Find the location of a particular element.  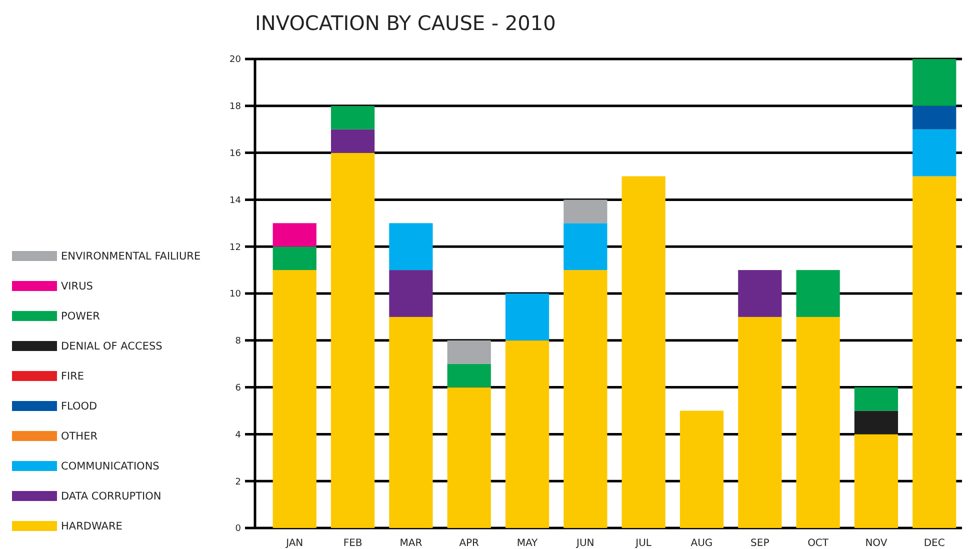

x-tick-label: MAR is located at coordinates (411, 543).